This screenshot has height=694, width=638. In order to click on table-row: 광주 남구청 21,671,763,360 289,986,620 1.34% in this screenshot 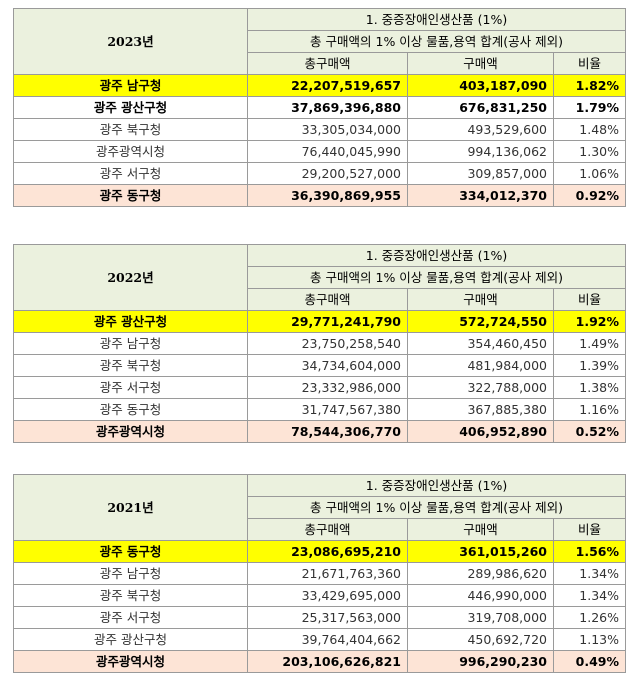, I will do `click(320, 573)`.